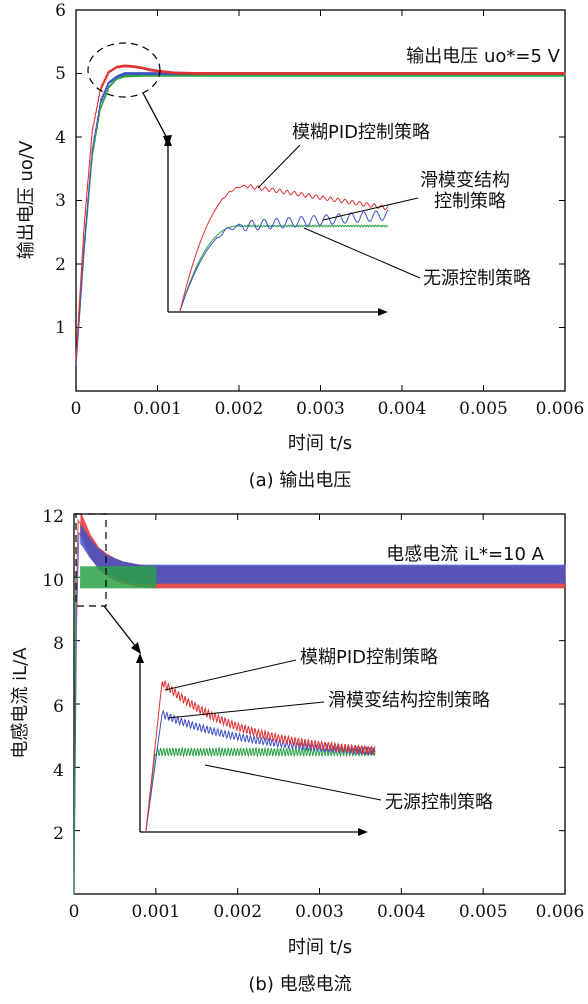  I want to click on zoom-rectangle, so click(91, 560).